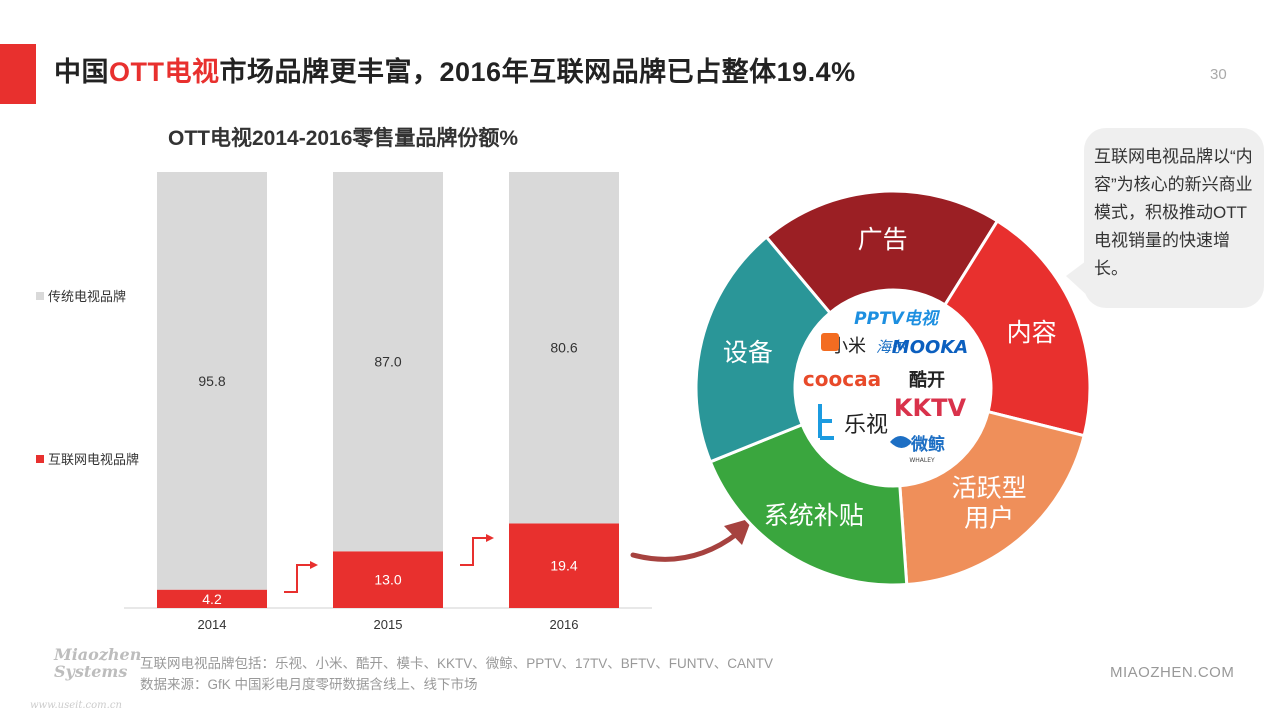  I want to click on legend-internet: 互联网电视品牌, so click(87, 458).